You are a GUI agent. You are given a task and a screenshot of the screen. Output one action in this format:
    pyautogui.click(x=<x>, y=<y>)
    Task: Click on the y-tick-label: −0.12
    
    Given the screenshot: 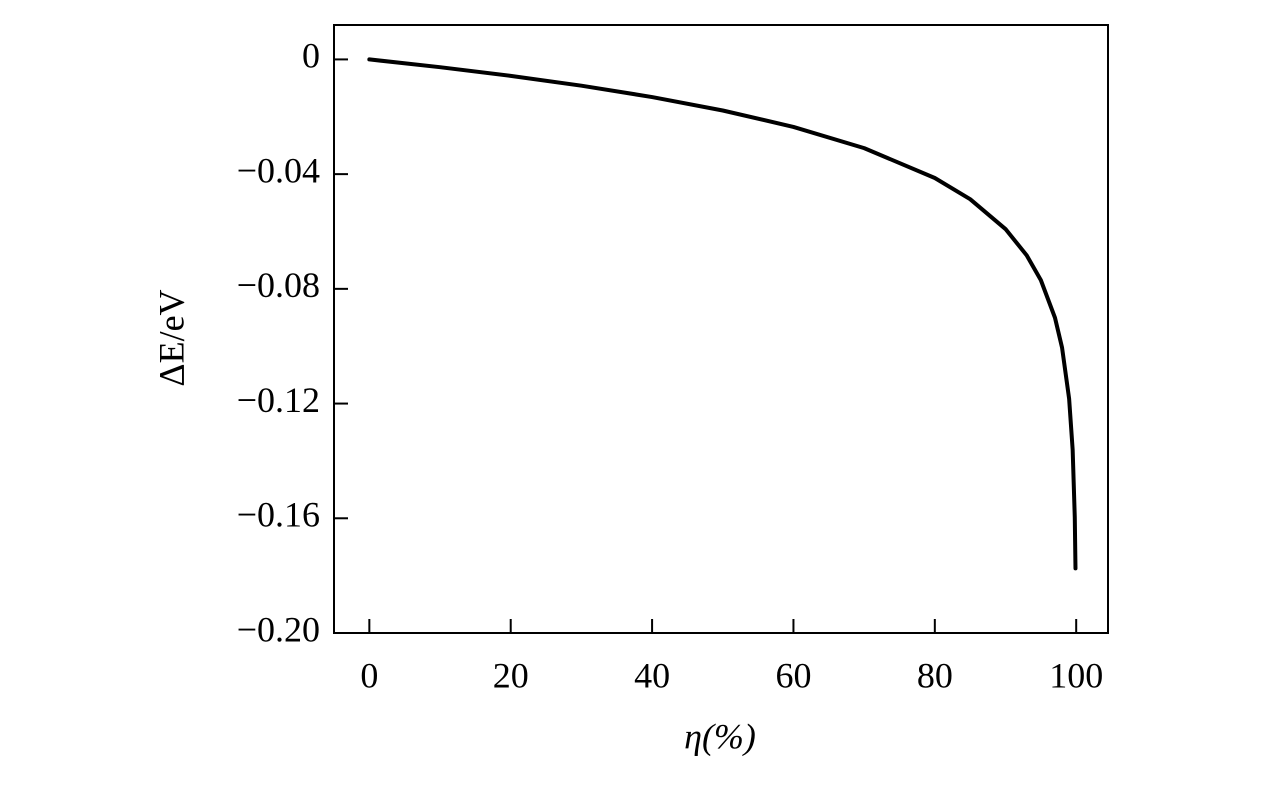 What is the action you would take?
    pyautogui.click(x=278, y=400)
    